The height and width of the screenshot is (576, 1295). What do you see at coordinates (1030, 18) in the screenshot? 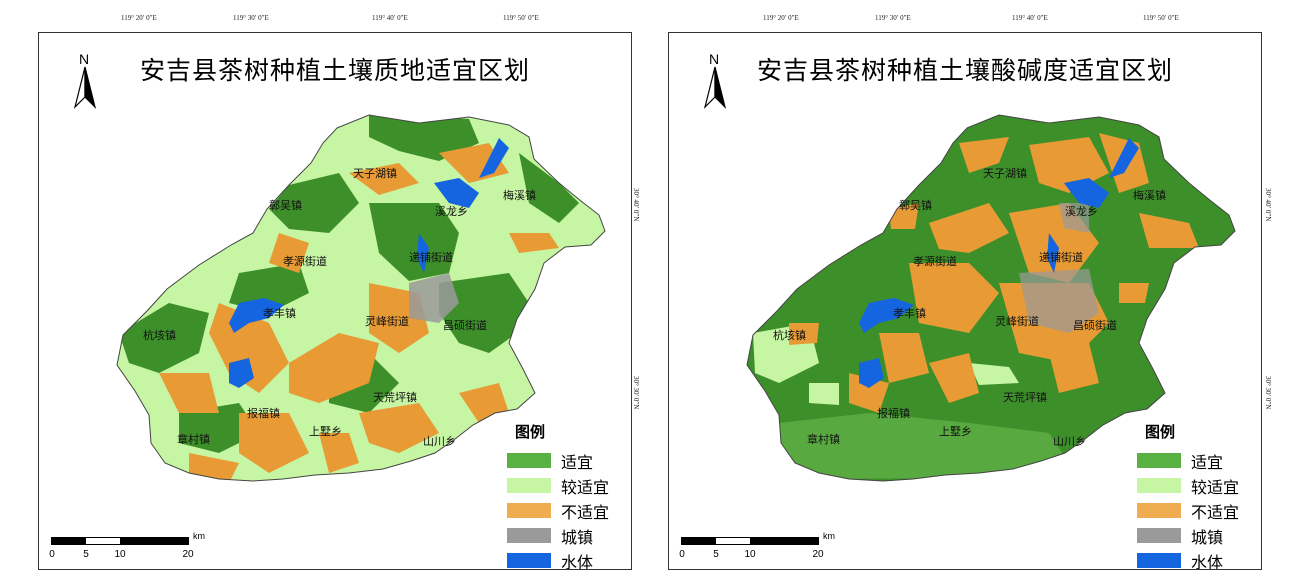
I see `coord-top-7: 119° 40′ 0″E` at bounding box center [1030, 18].